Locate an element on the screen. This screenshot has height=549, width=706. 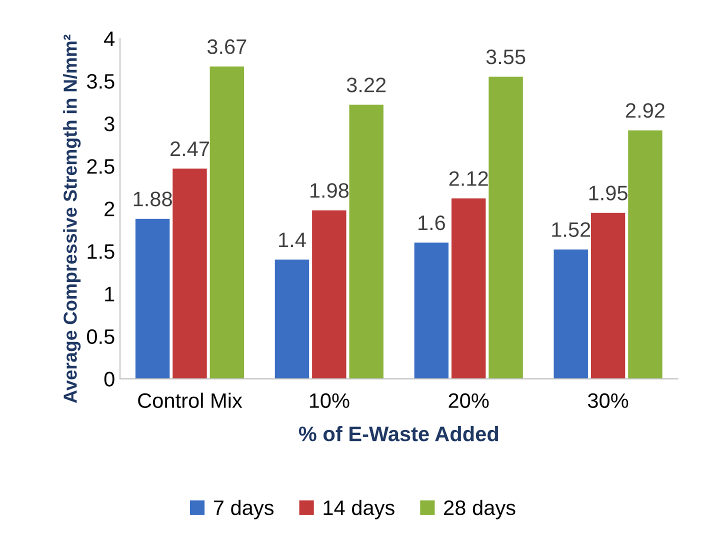
y-tick-label: 1 is located at coordinates (109, 294).